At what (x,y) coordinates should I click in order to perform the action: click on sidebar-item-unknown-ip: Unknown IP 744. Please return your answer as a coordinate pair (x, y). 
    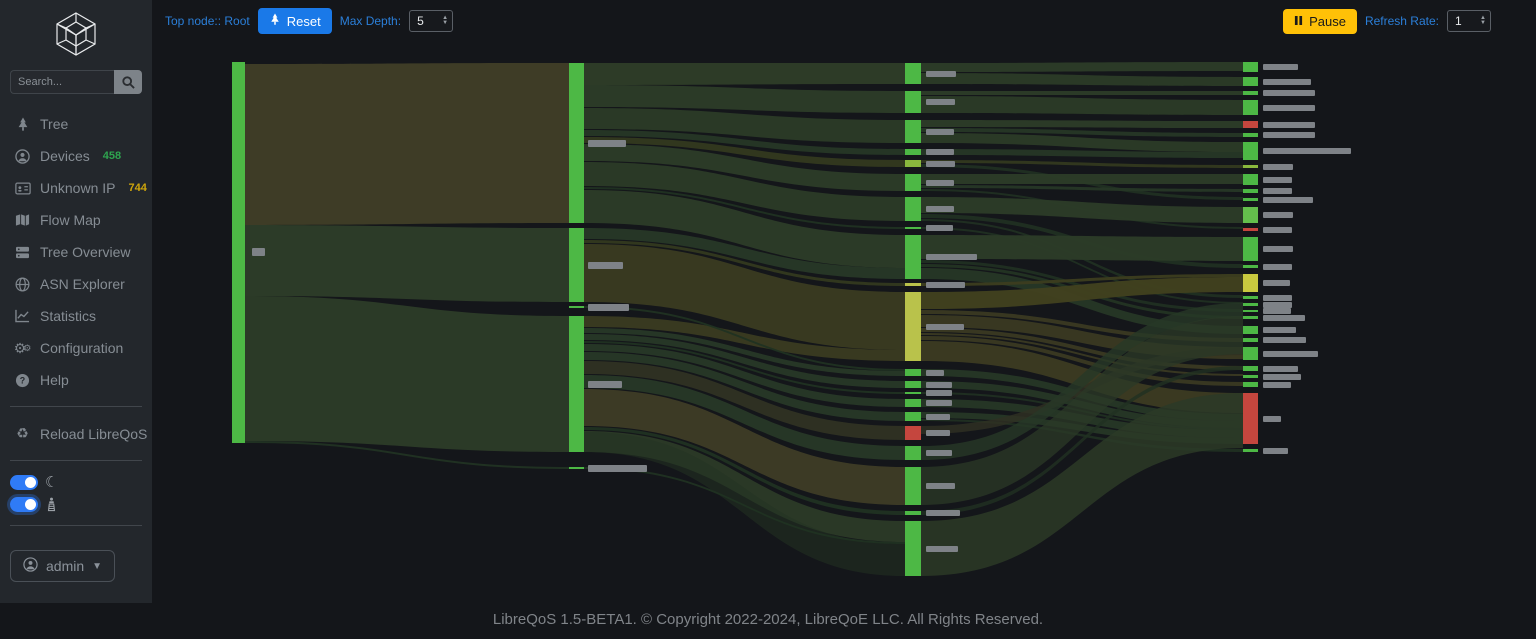
    Looking at the image, I should click on (76, 188).